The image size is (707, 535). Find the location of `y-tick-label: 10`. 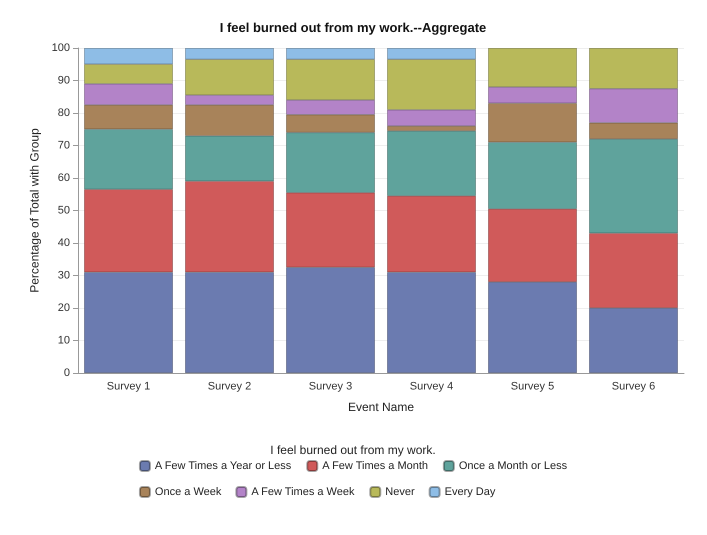

y-tick-label: 10 is located at coordinates (64, 340).